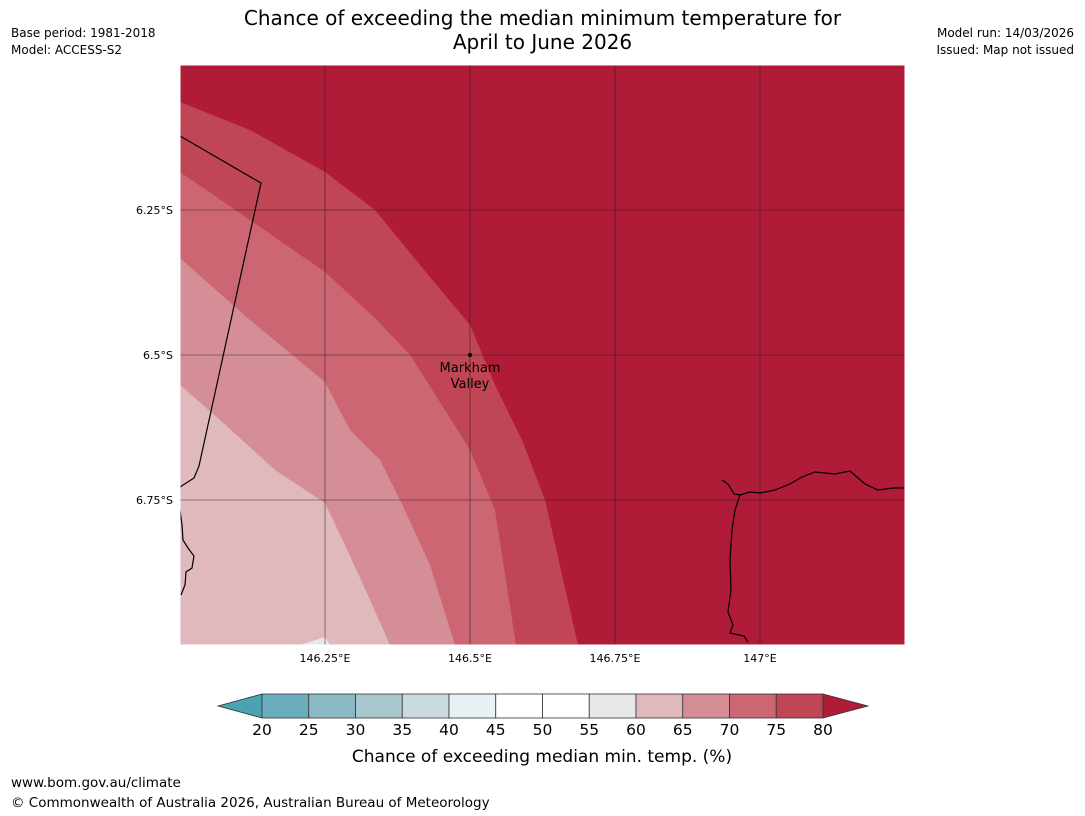 The height and width of the screenshot is (816, 1085). Describe the element at coordinates (325, 658) in the screenshot. I see `lon-label: 146.25°E` at that location.